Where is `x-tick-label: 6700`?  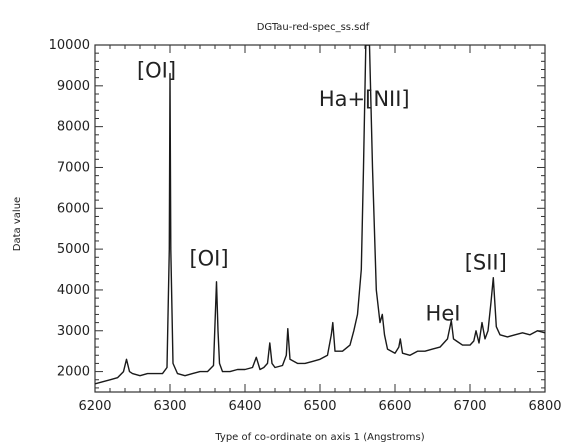
x-tick-label: 6700 is located at coordinates (469, 406).